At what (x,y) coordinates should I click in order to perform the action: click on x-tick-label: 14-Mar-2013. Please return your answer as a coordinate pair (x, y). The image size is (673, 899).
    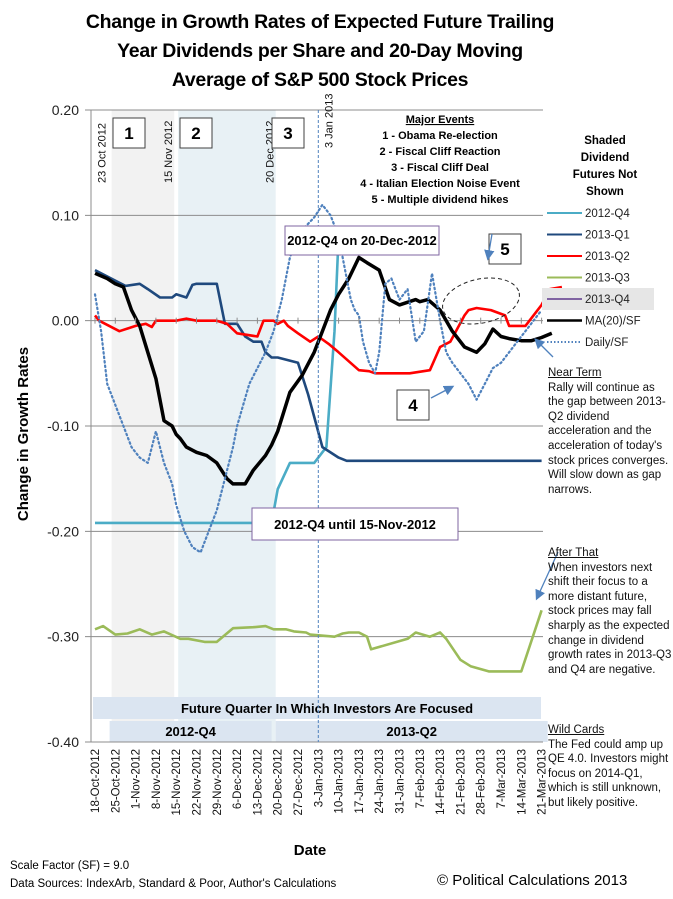
    Looking at the image, I should click on (522, 782).